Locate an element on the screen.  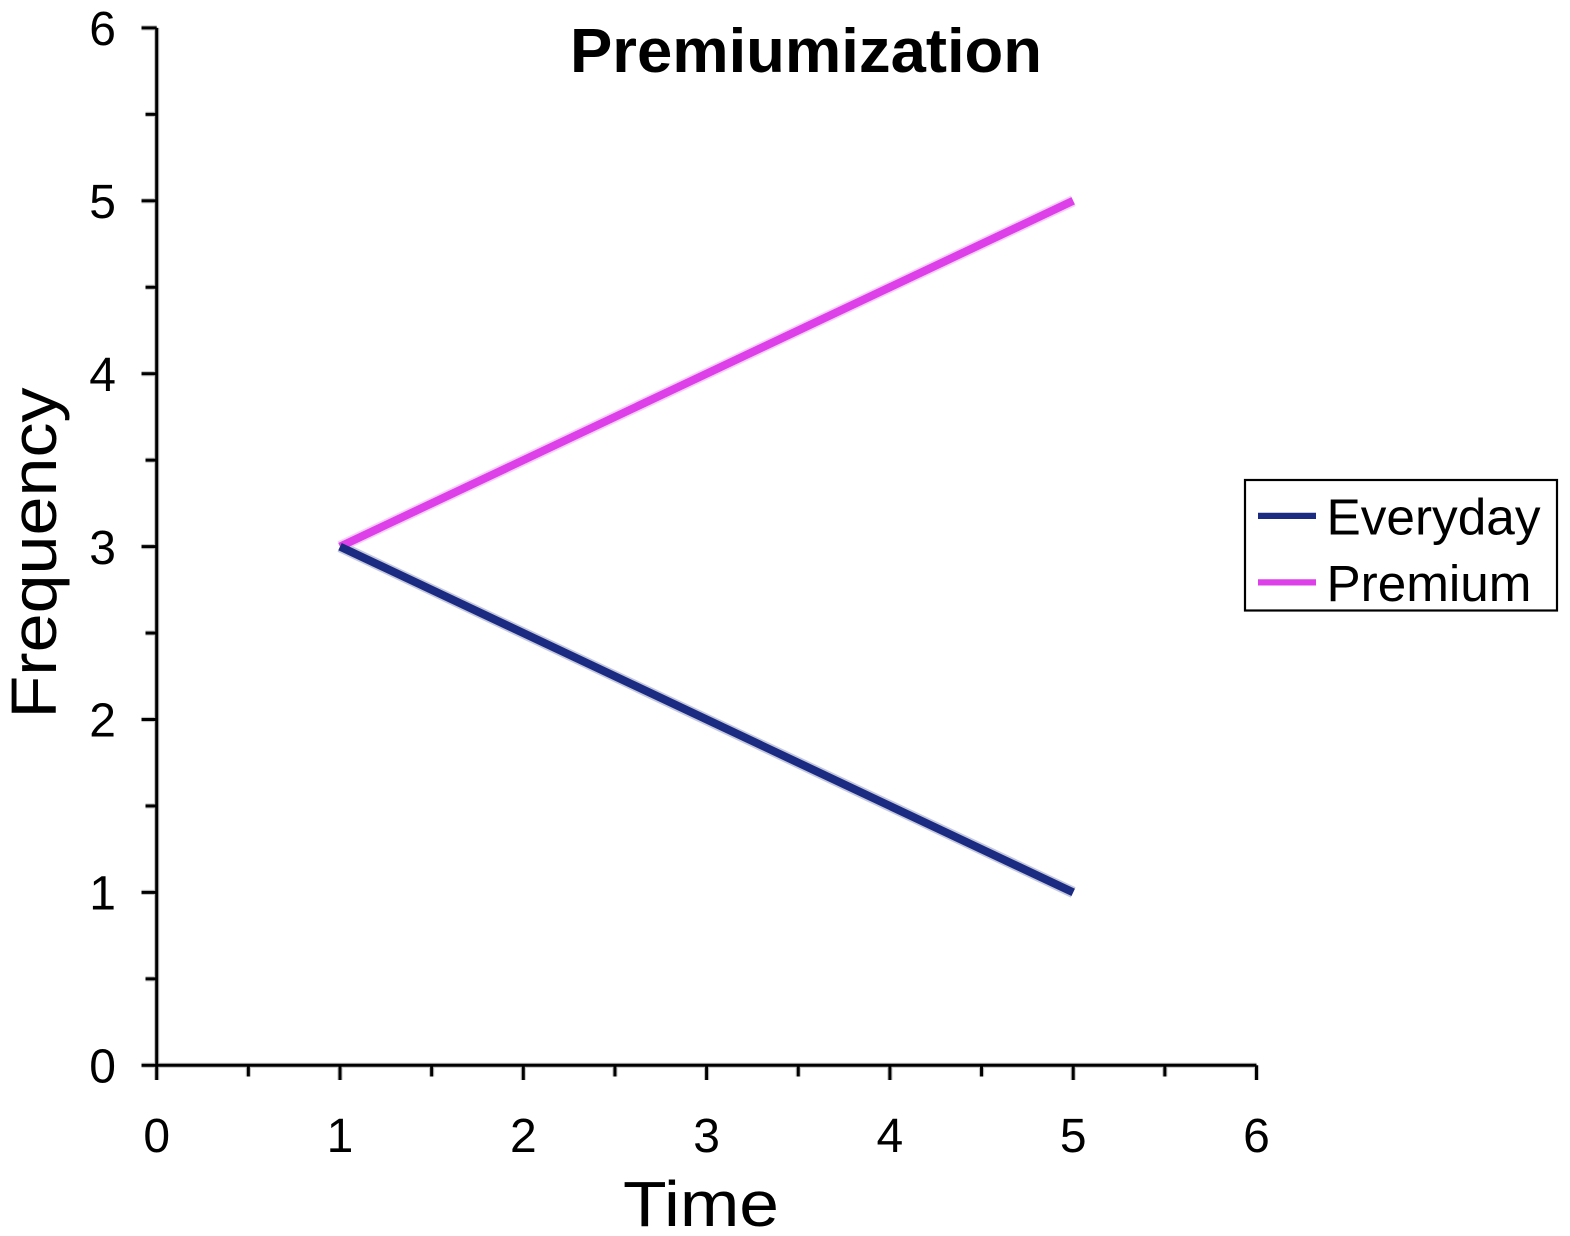
svg-text: Everyday is located at coordinates (1434, 517).